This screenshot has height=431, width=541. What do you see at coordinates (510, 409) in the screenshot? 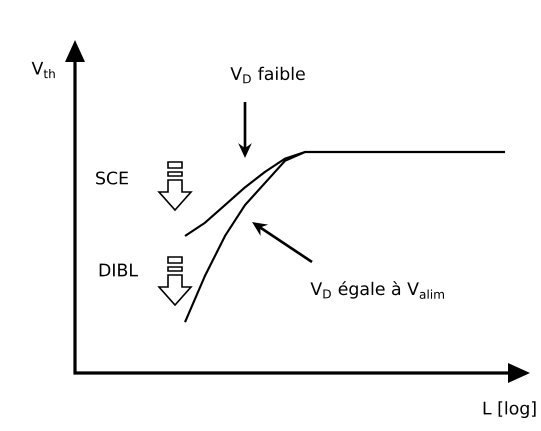
I see `x-axis-title: L [log]` at bounding box center [510, 409].